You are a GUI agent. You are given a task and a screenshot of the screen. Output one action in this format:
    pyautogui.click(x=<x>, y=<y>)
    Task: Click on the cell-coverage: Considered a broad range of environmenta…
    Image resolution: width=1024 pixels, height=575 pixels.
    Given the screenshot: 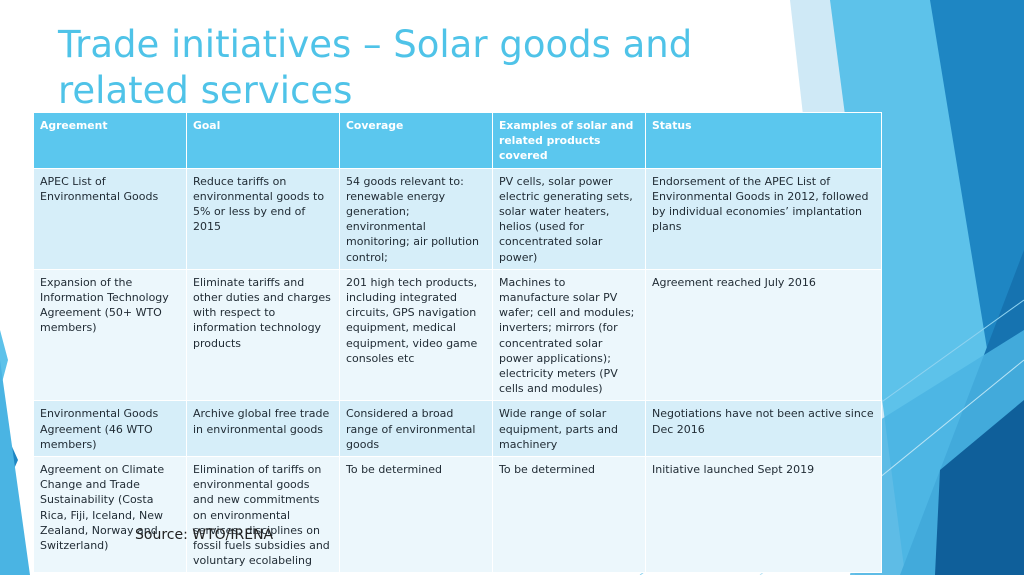 What is the action you would take?
    pyautogui.click(x=416, y=429)
    